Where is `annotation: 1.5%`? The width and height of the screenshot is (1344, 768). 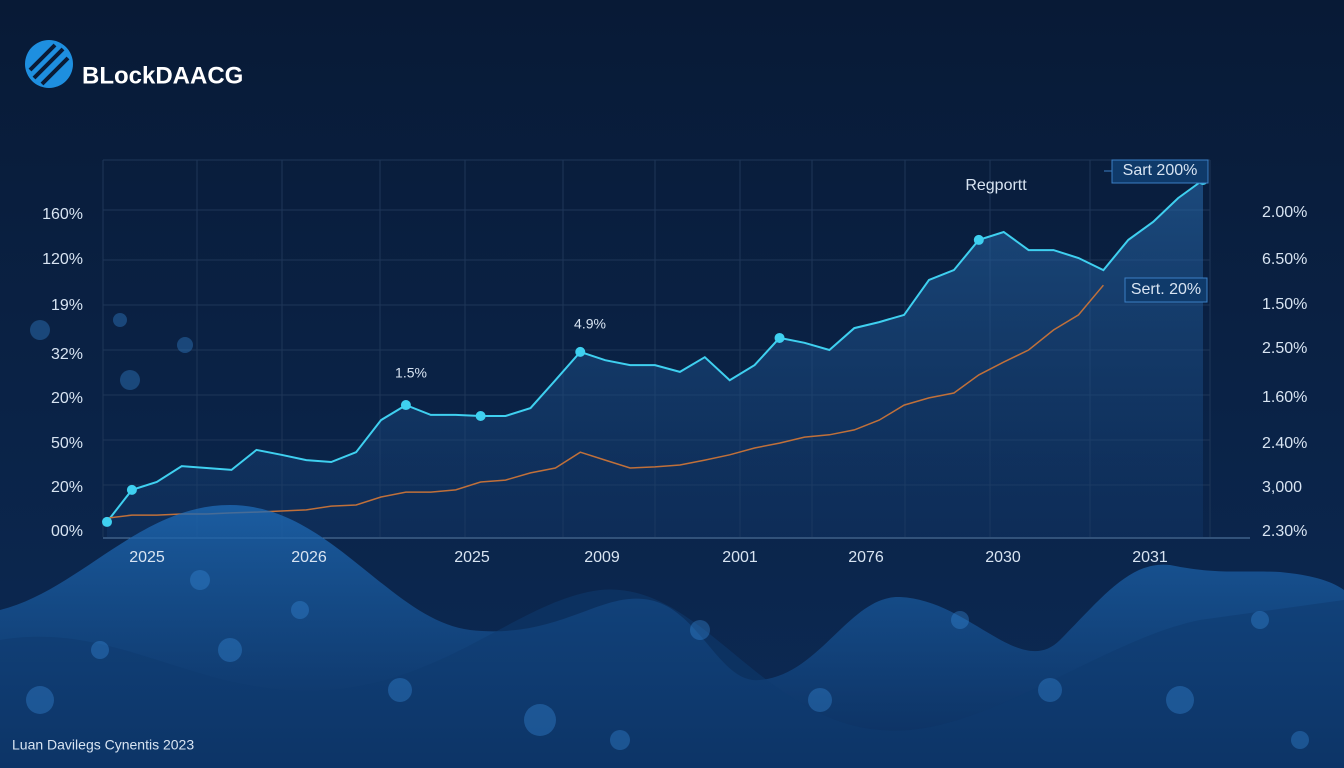
annotation: 1.5% is located at coordinates (411, 373).